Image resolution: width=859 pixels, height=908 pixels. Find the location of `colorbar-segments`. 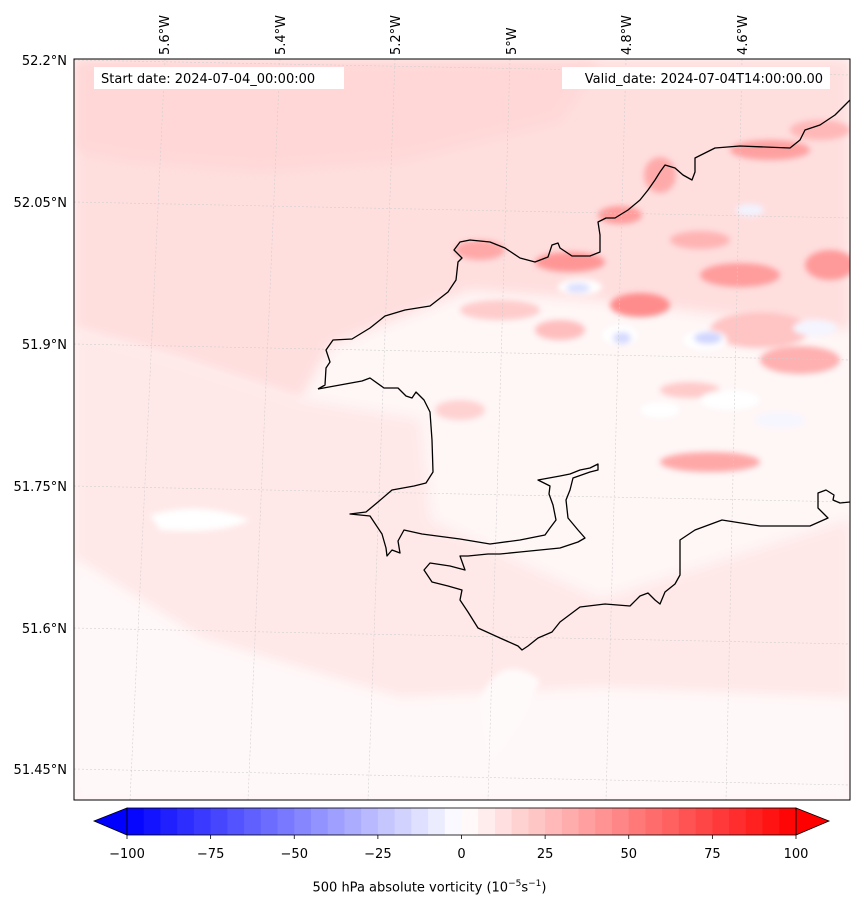

colorbar-segments is located at coordinates (462, 821).